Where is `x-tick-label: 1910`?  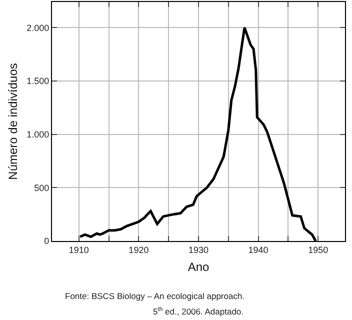 x-tick-label: 1910 is located at coordinates (78, 249).